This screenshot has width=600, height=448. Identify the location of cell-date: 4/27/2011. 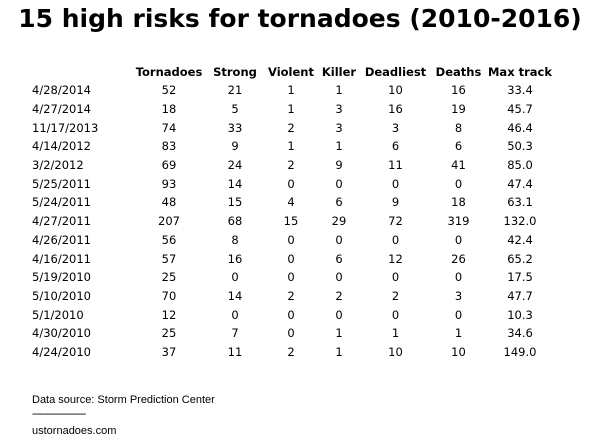
(61, 221).